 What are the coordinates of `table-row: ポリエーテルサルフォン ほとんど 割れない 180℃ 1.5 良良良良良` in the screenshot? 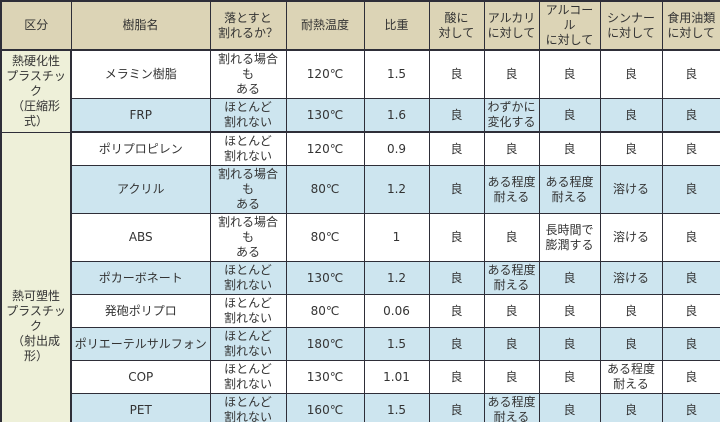 It's located at (360, 344).